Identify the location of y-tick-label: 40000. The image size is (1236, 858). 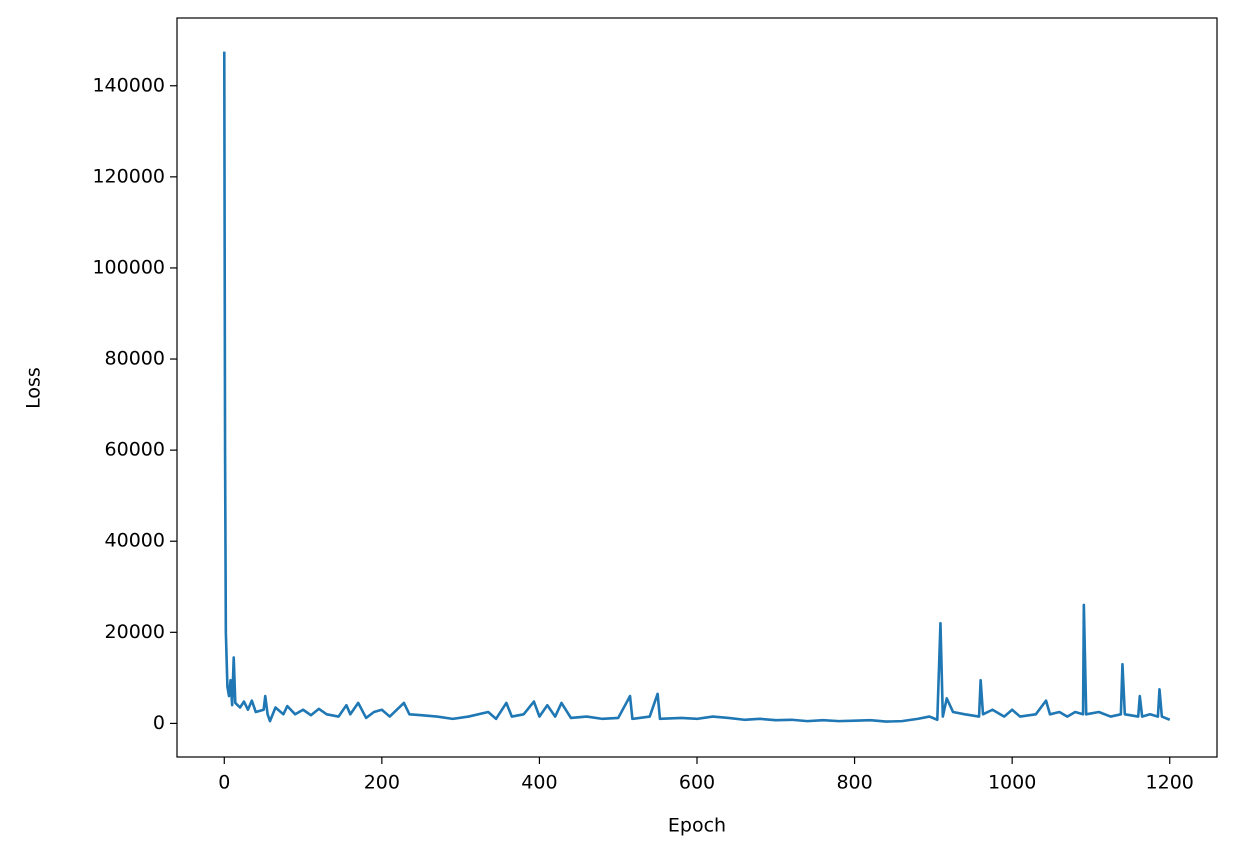
(135, 541).